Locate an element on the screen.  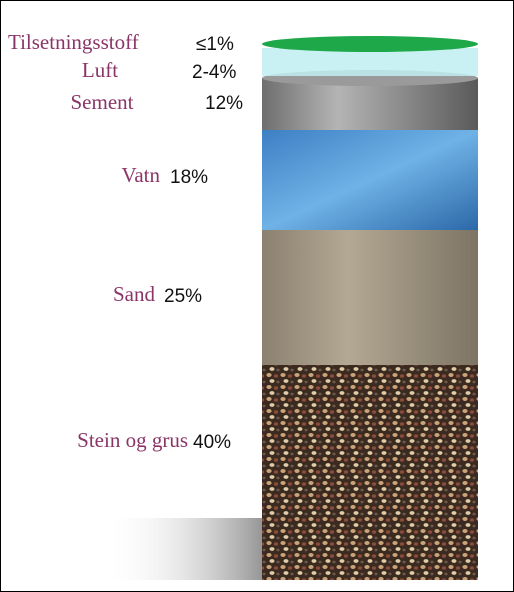
amount: ≤1% is located at coordinates (215, 44).